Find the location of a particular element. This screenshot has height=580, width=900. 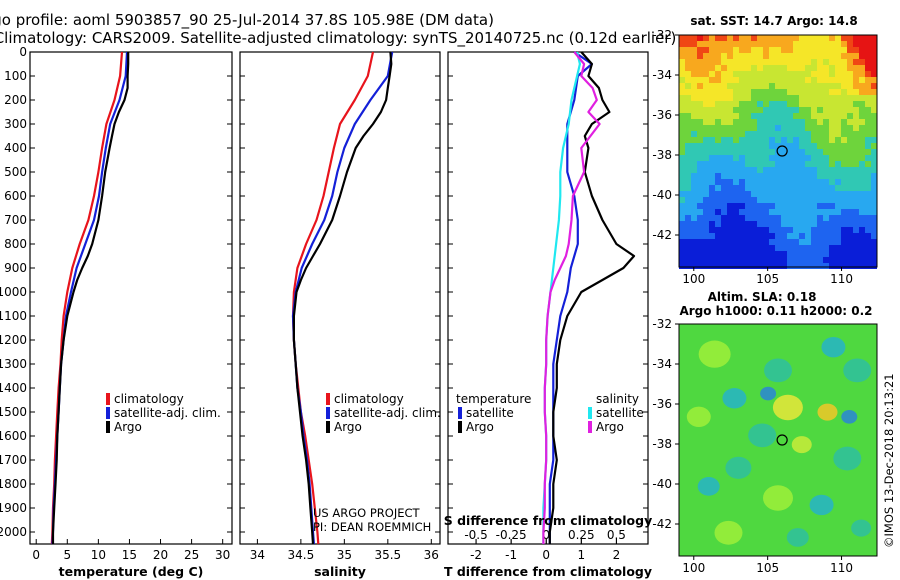

argo-location-marker is located at coordinates (782, 151).